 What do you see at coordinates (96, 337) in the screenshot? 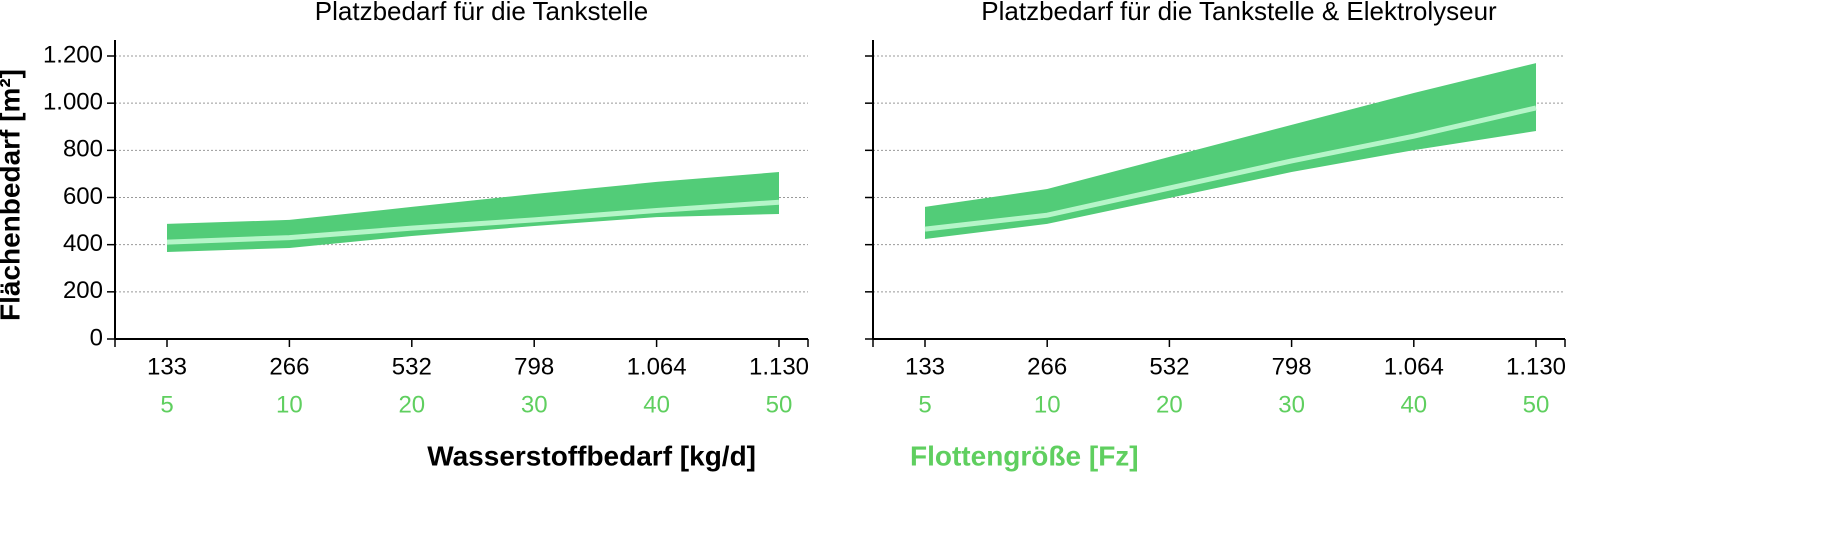
I see `y-tick-label: 0` at bounding box center [96, 337].